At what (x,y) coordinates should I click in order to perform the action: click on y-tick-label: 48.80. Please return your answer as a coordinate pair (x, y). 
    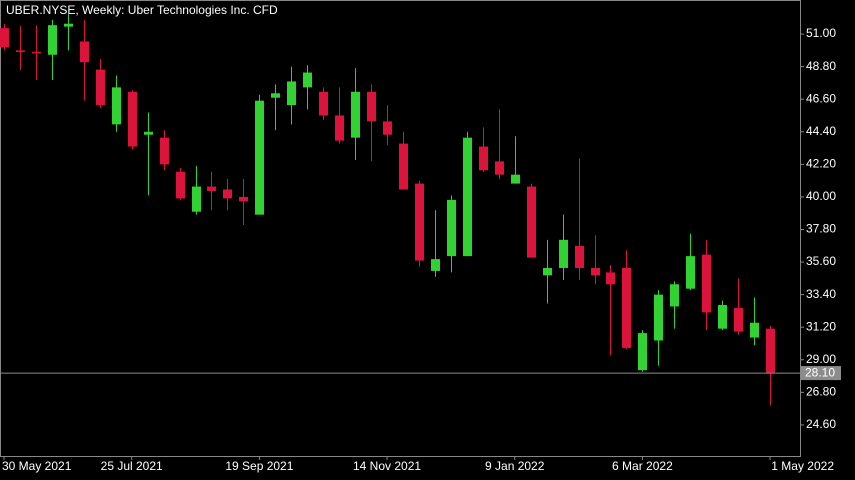
    Looking at the image, I should click on (821, 66).